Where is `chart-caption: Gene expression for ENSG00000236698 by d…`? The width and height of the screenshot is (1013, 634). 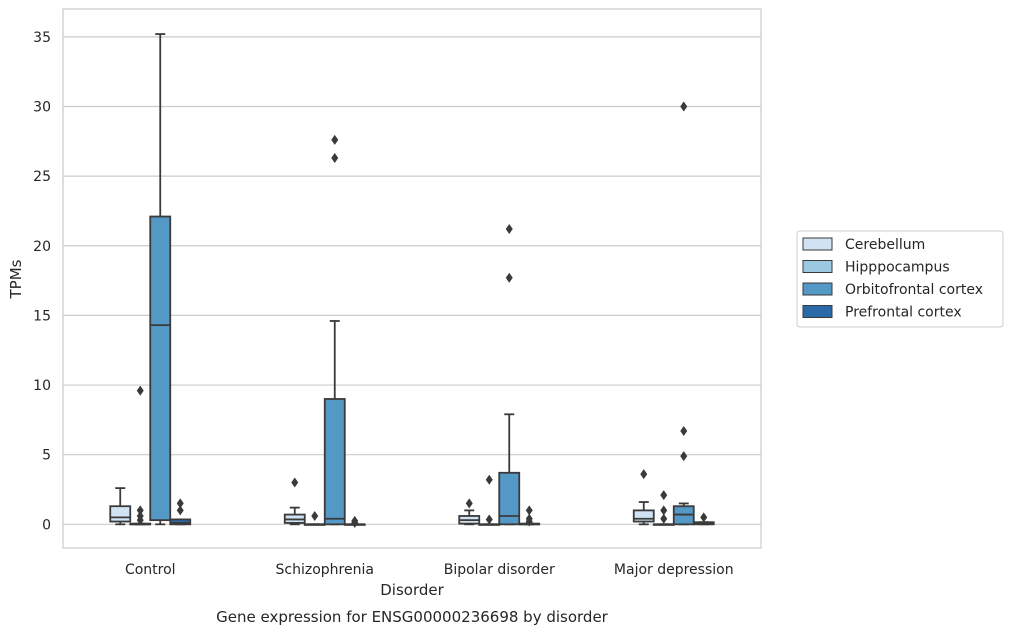 chart-caption: Gene expression for ENSG00000236698 by d… is located at coordinates (412, 617).